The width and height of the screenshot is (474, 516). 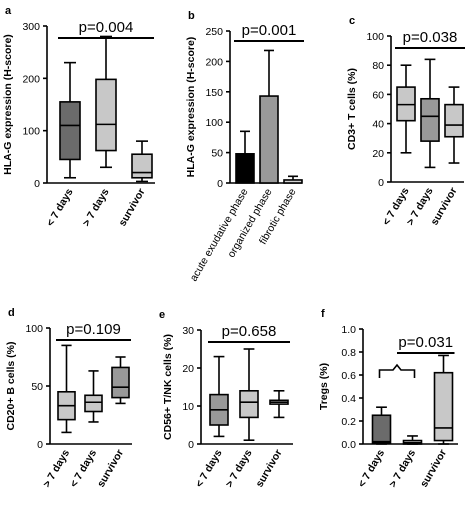 I want to click on p-value: p=0.031, so click(x=425, y=342).